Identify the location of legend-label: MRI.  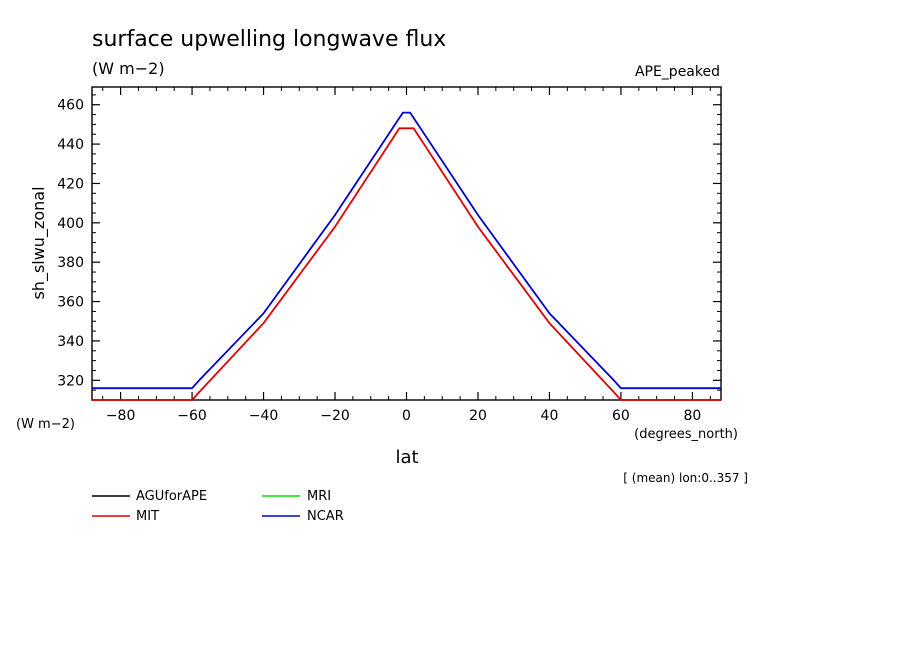
(319, 496).